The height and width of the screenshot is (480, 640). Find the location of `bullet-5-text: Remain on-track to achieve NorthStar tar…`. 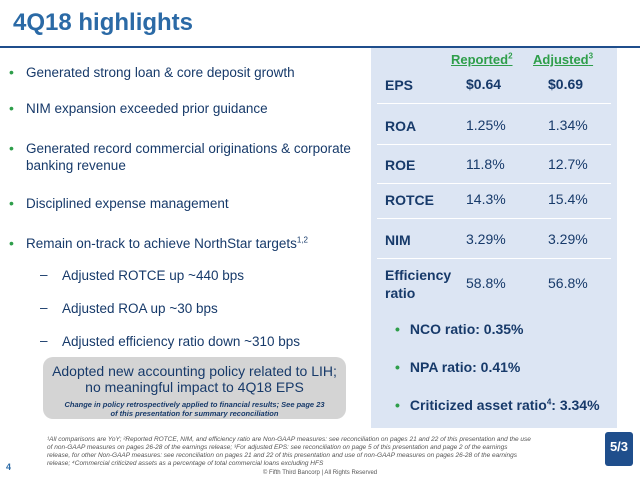

bullet-5-text: Remain on-track to achieve NorthStar tar… is located at coordinates (161, 243).